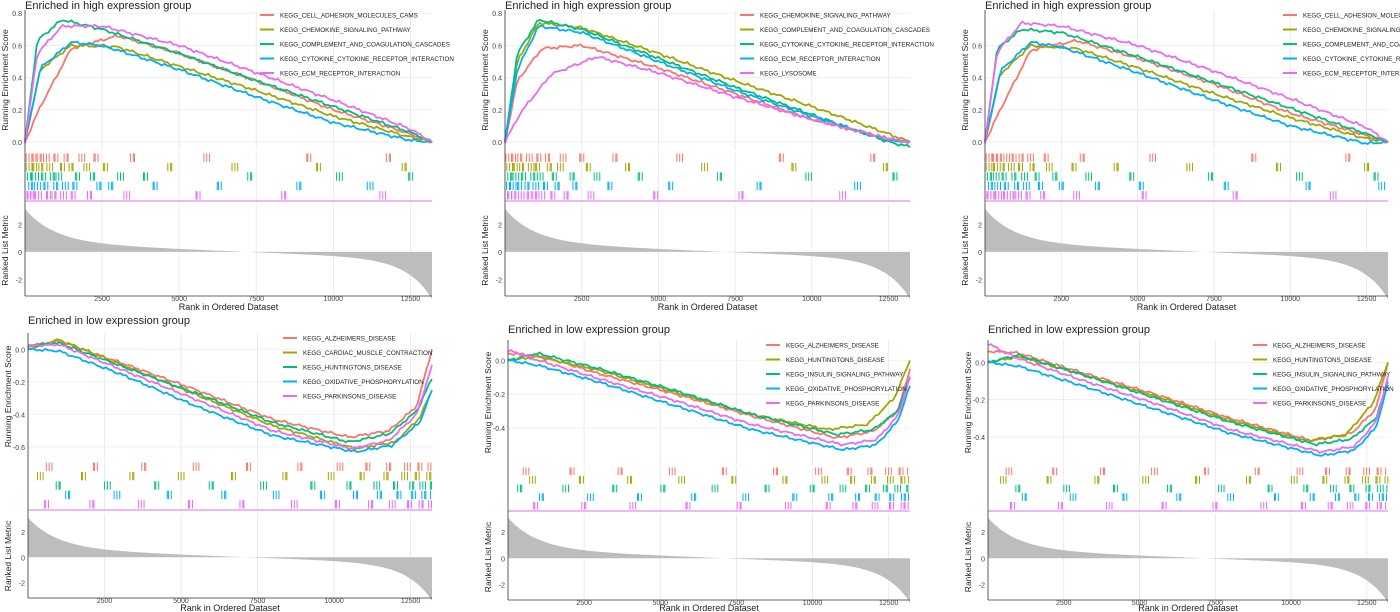  Describe the element at coordinates (845, 375) in the screenshot. I see `legend-label: KEGG_INSULIN_SIGNALING_PATHWAY` at that location.